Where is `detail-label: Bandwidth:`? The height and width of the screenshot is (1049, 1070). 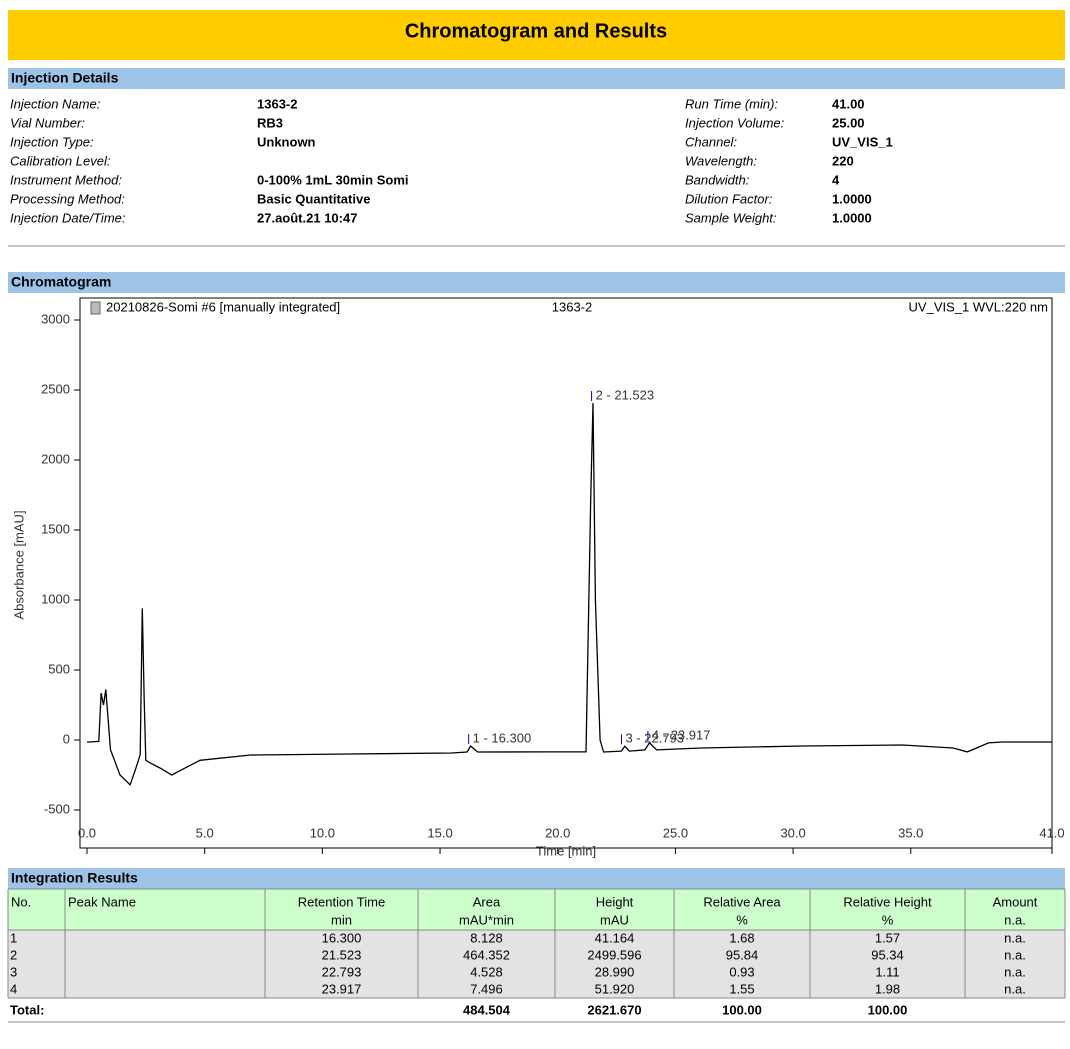
detail-label: Bandwidth: is located at coordinates (717, 179).